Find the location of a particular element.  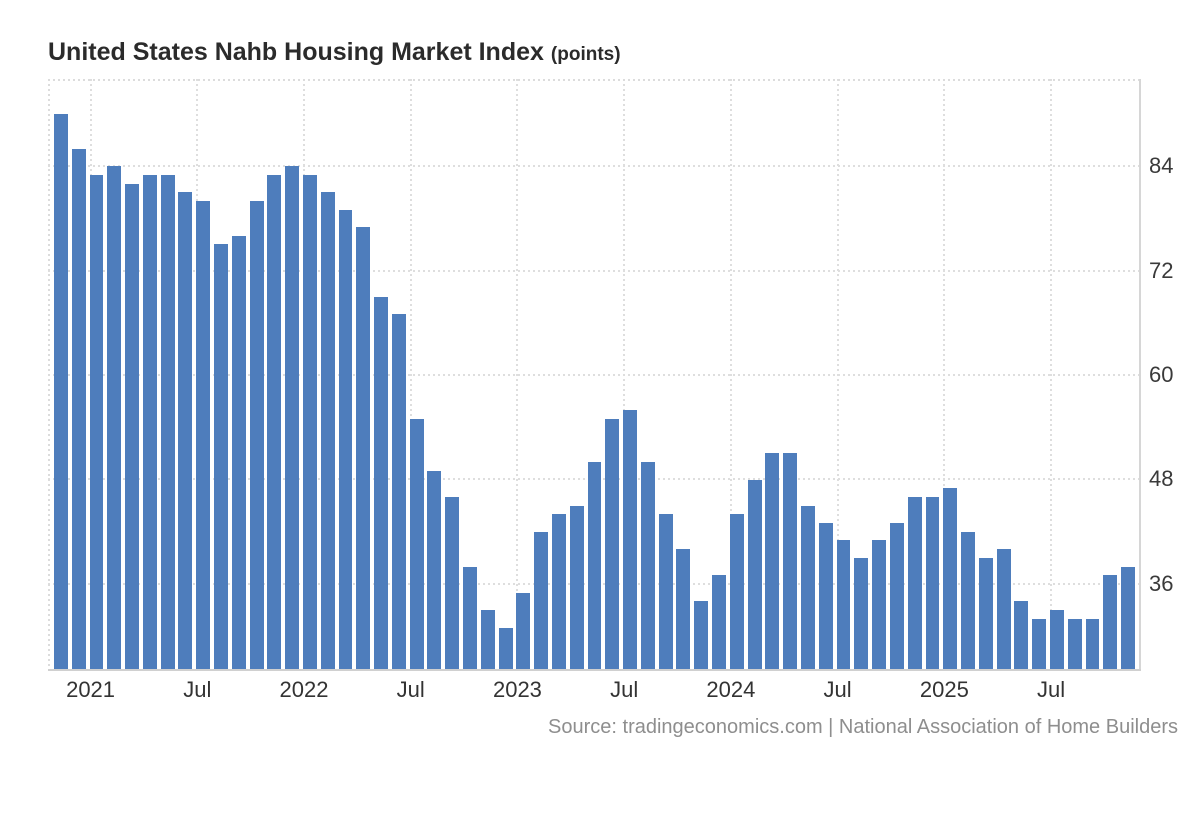

plot-border-left is located at coordinates (49, 375).